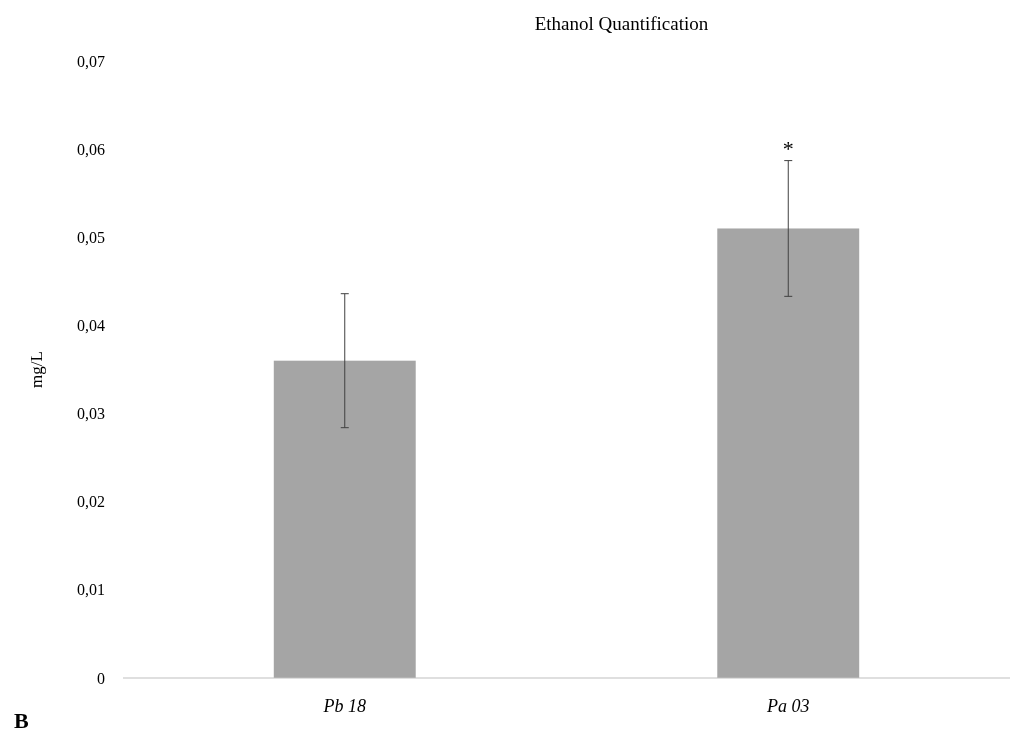 The height and width of the screenshot is (736, 1023). I want to click on text: B, so click(21, 720).